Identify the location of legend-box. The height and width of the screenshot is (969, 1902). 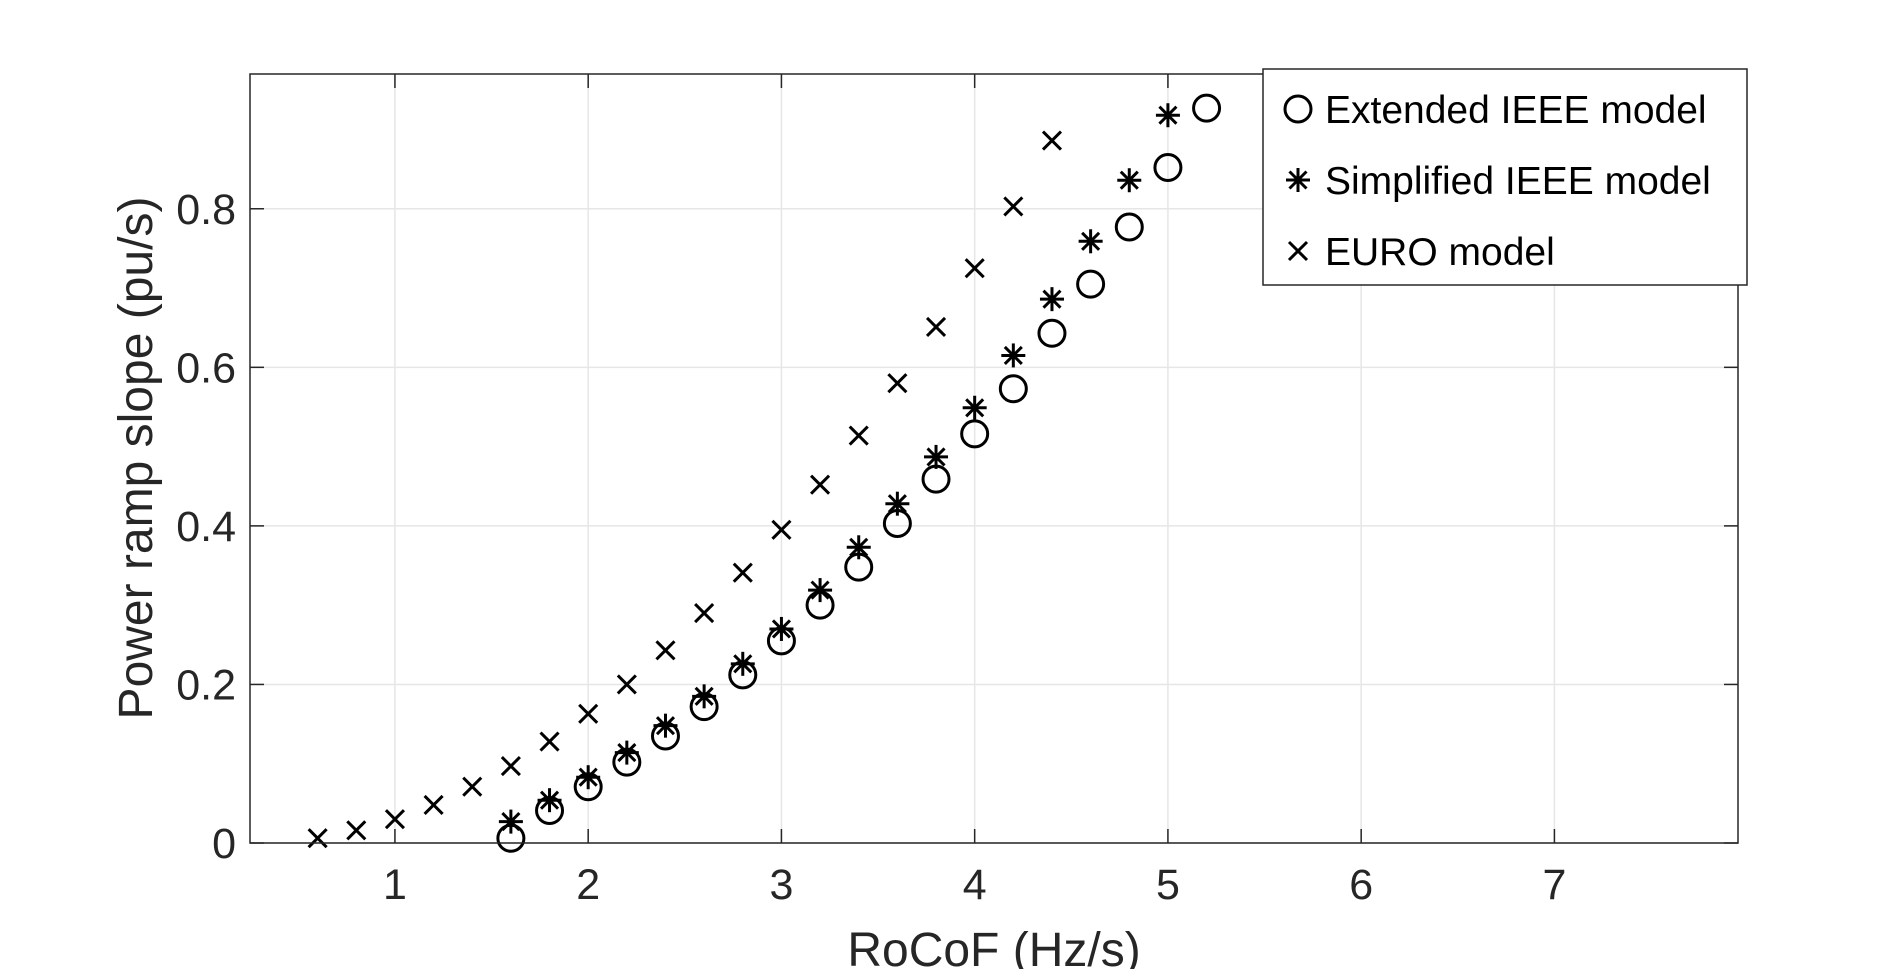
(1505, 177).